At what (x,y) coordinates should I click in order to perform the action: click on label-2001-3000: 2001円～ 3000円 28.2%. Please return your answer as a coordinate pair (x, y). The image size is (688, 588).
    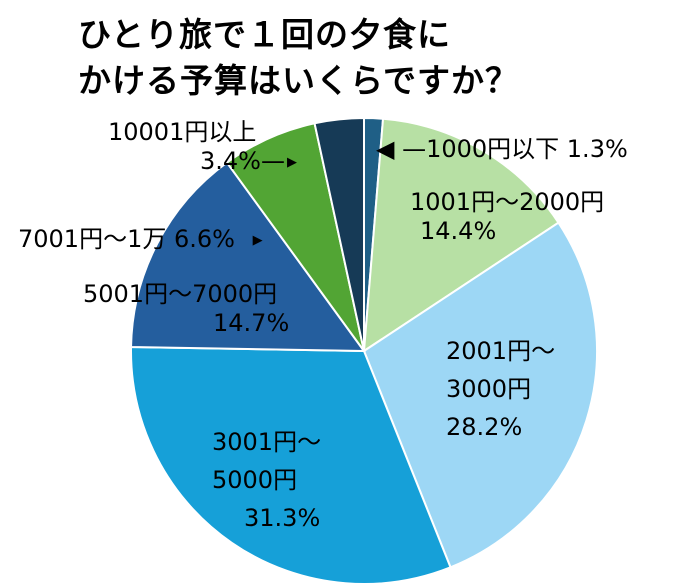
    Looking at the image, I should click on (501, 389).